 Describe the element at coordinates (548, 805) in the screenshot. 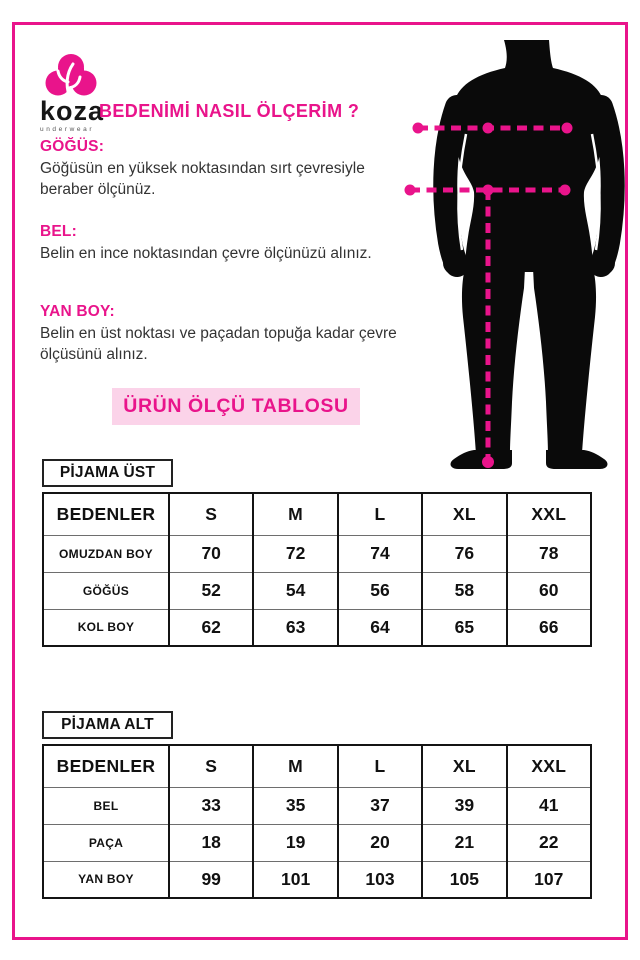

I see `size-value: 41` at that location.